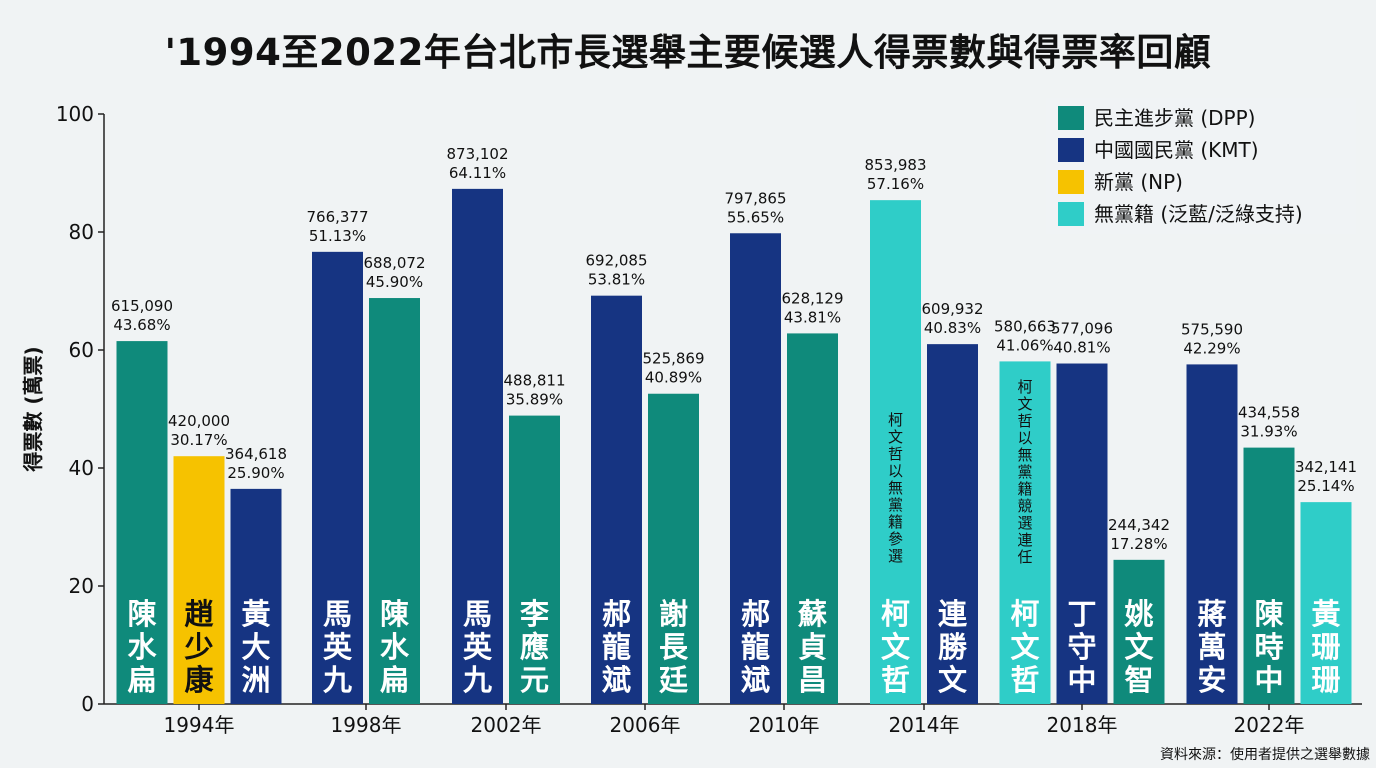 Image resolution: width=1376 pixels, height=768 pixels. I want to click on data-label-percent: 35.89%, so click(534, 400).